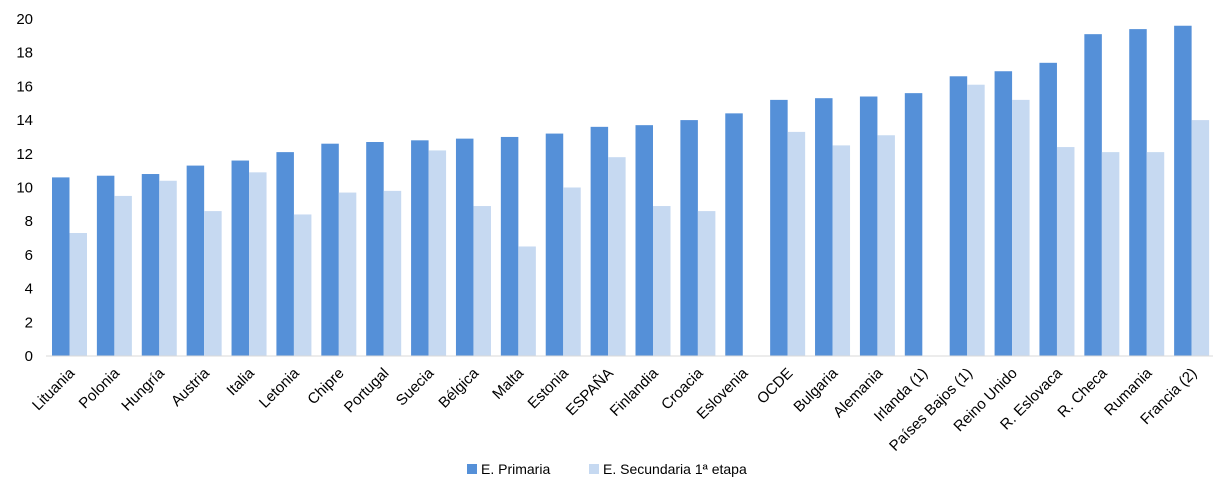  What do you see at coordinates (508, 383) in the screenshot?
I see `x-tick-label: Malta` at bounding box center [508, 383].